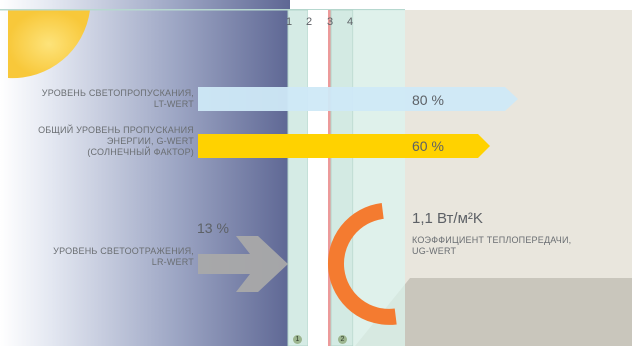 The image size is (632, 346). Describe the element at coordinates (297, 339) in the screenshot. I see `glass-badge-1: 1` at that location.